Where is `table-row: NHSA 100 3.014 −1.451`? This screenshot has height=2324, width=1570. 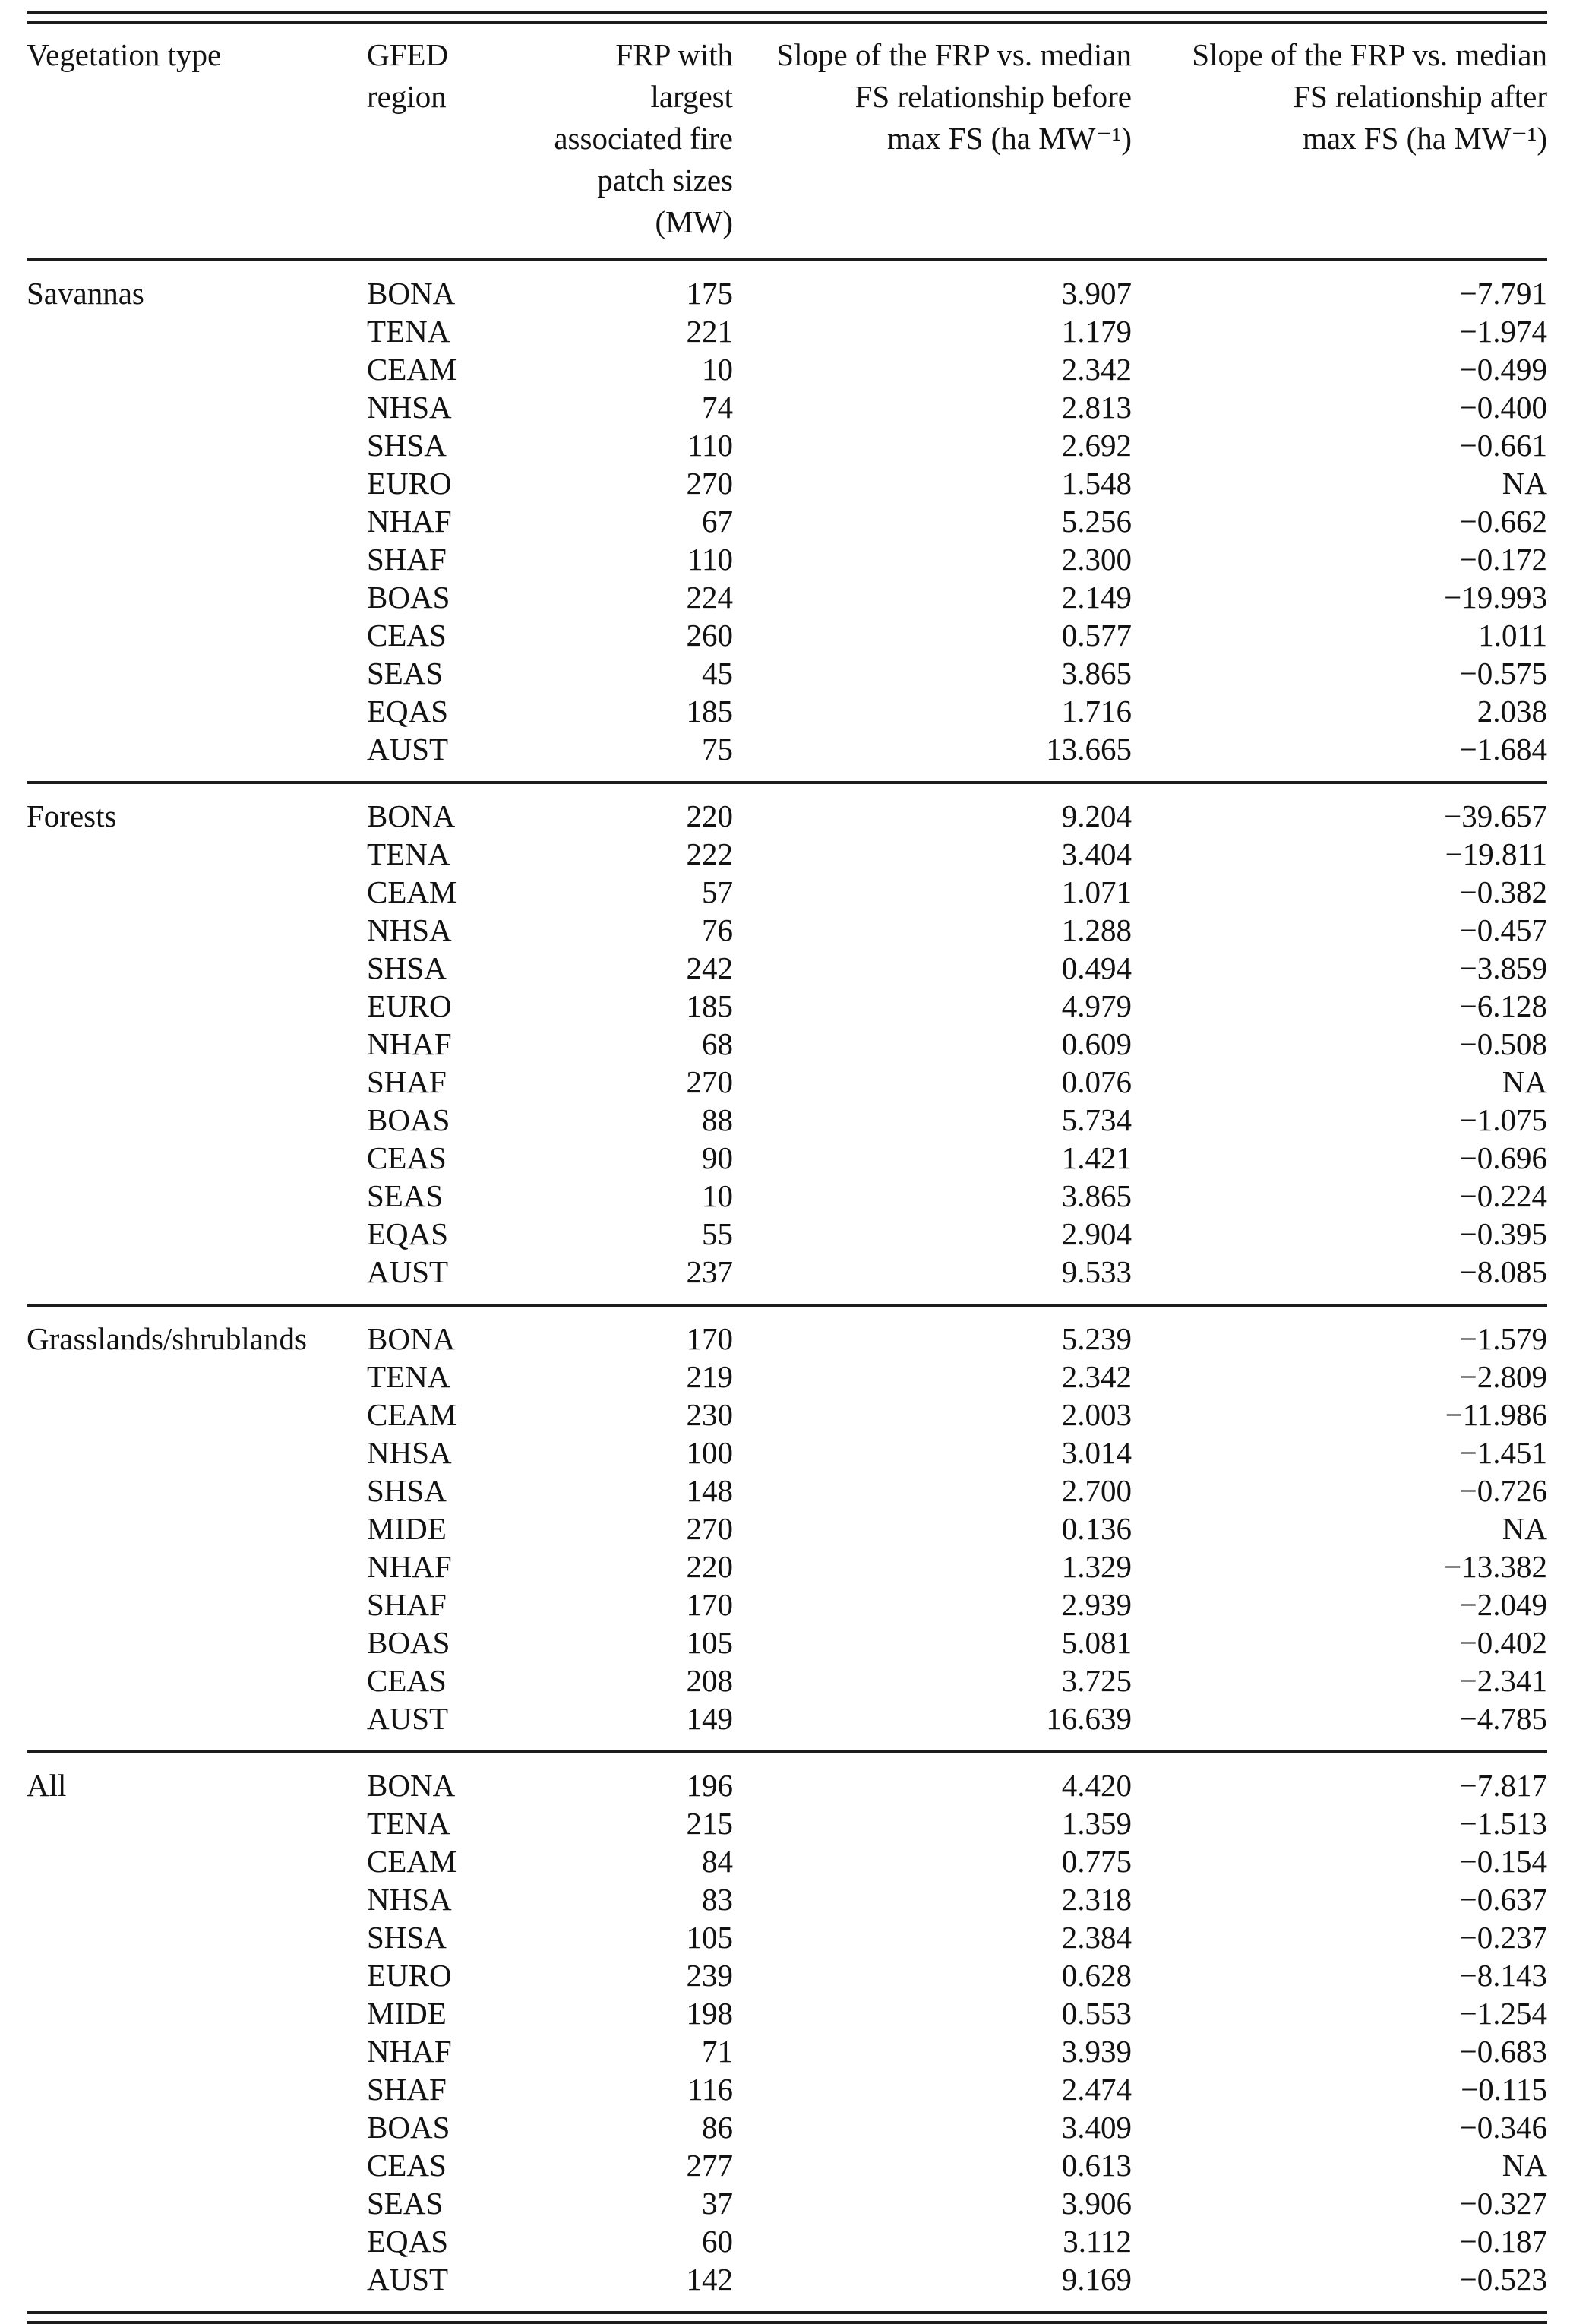
table-row: NHSA 100 3.014 −1.451 is located at coordinates (787, 1453).